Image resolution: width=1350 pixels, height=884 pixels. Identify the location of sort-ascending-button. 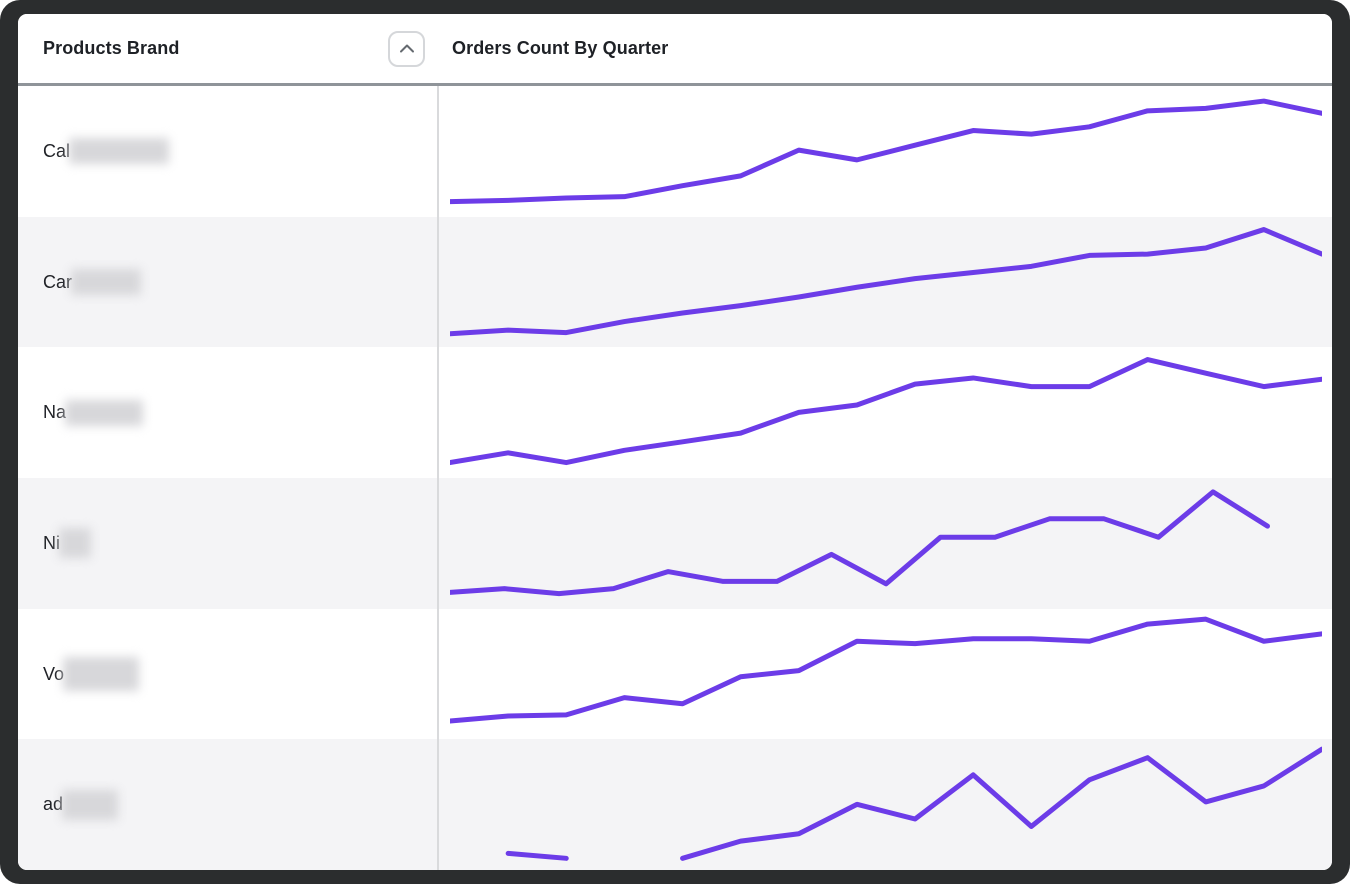
(406, 48).